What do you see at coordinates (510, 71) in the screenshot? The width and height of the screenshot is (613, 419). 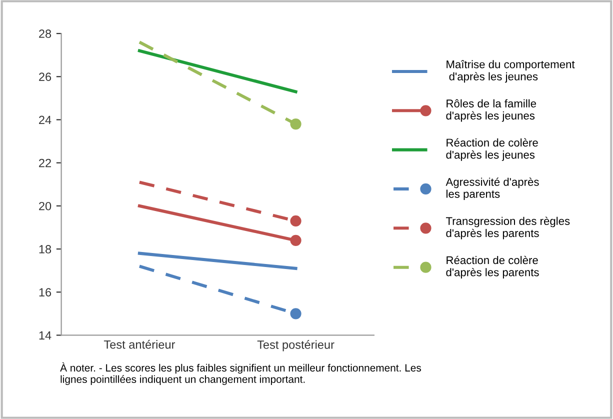 I see `legend-label: Maîtrise du comportement d'après les jeunes` at bounding box center [510, 71].